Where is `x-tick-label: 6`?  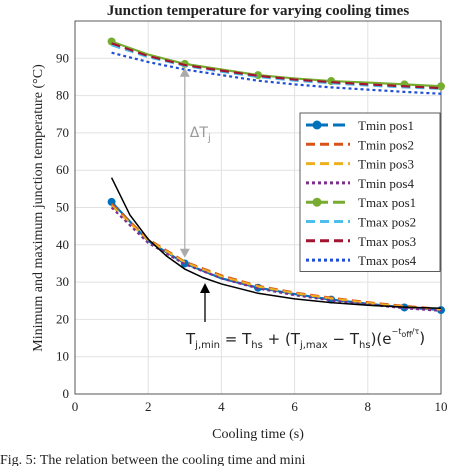
x-tick-label: 6 is located at coordinates (294, 406).